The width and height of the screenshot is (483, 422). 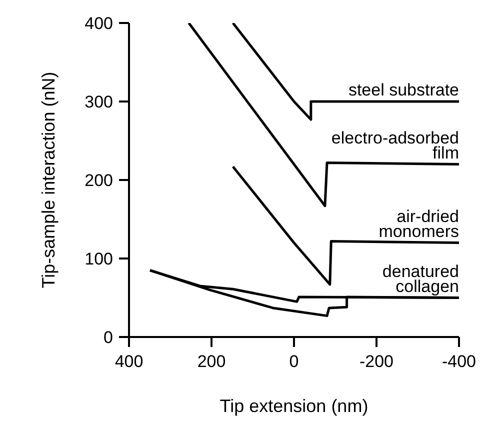 I want to click on series-label: electro-adsorbed film, so click(x=395, y=145).